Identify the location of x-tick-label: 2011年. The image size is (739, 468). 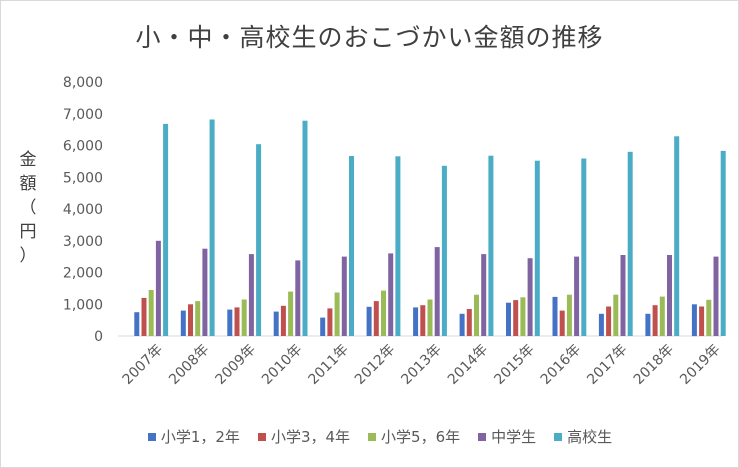
(328, 365).